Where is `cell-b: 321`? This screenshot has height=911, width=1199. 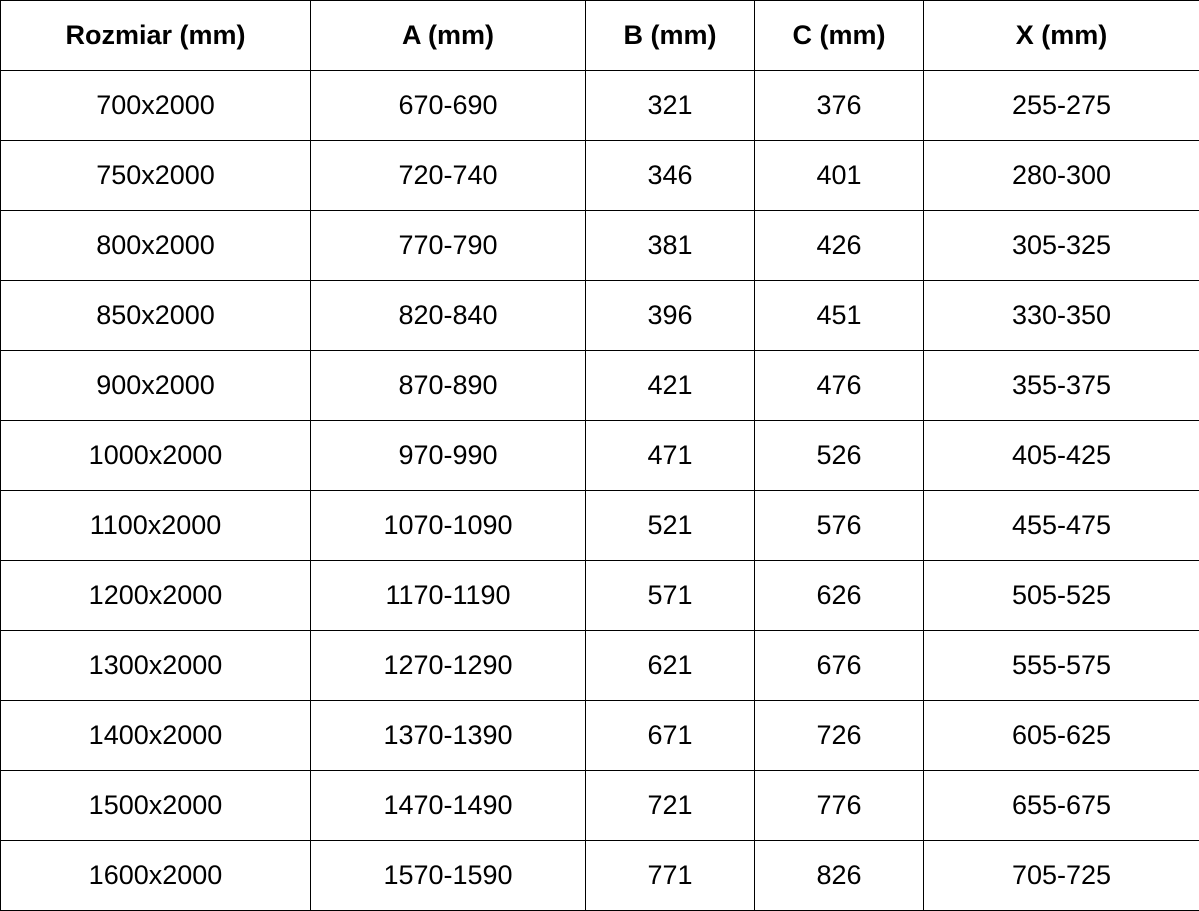
cell-b: 321 is located at coordinates (670, 105).